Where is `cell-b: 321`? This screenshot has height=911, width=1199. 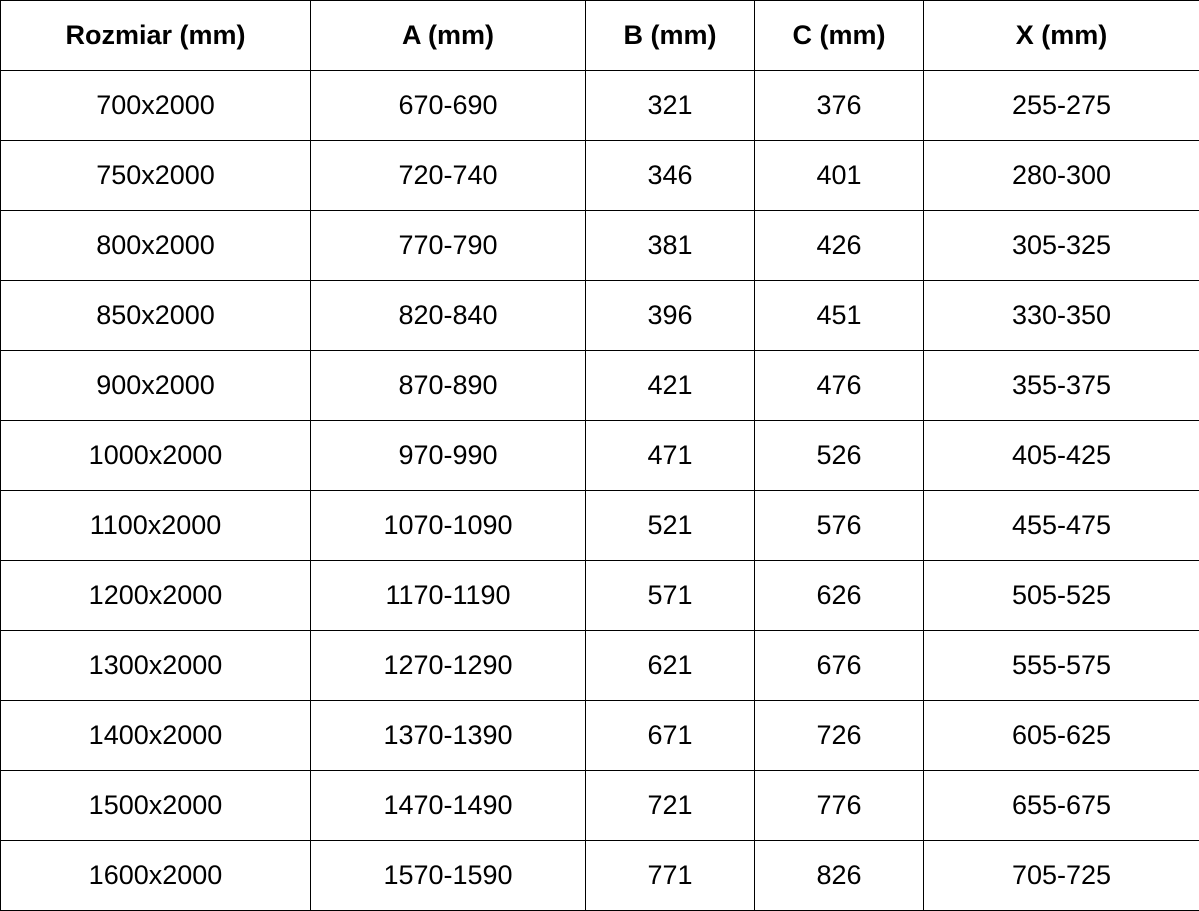
cell-b: 321 is located at coordinates (670, 105).